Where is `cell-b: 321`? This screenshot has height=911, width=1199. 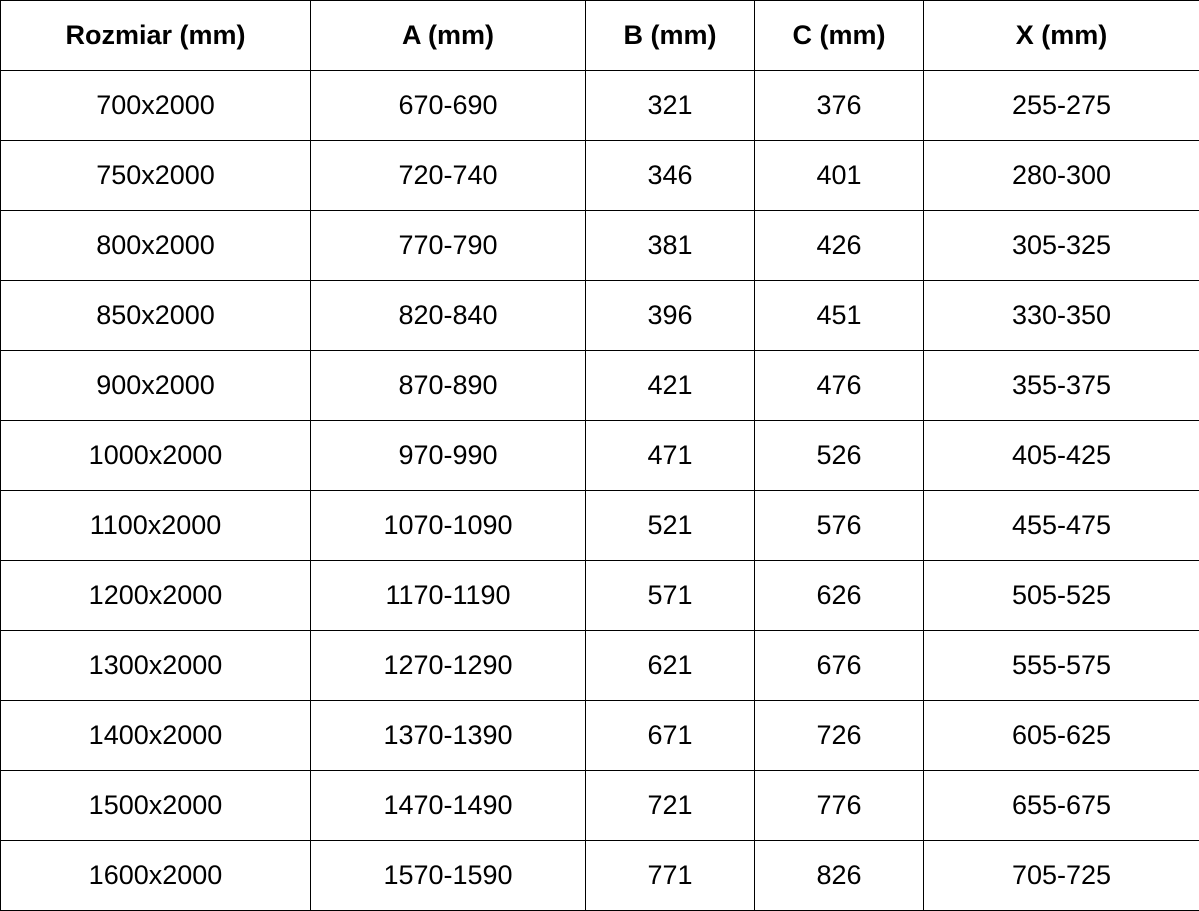
cell-b: 321 is located at coordinates (670, 105).